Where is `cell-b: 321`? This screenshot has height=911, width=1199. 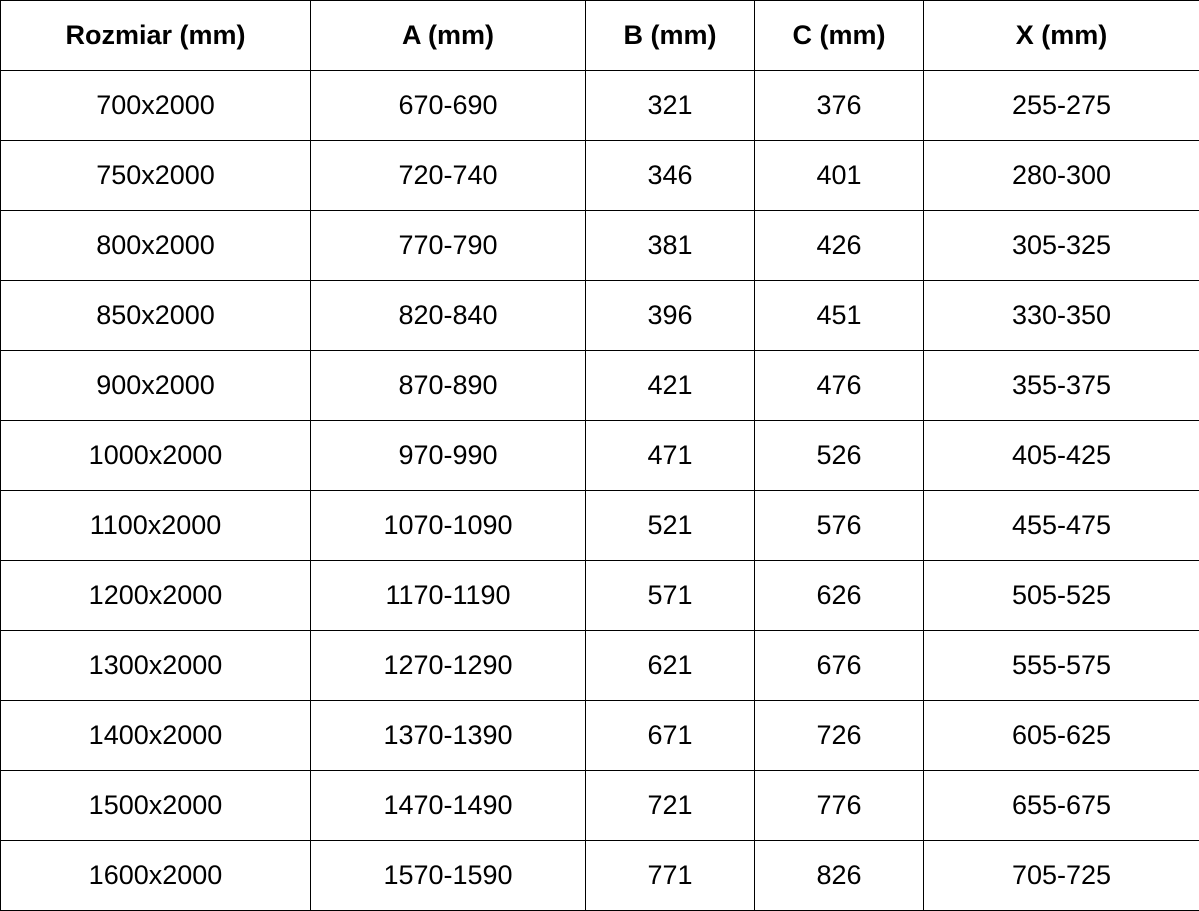
cell-b: 321 is located at coordinates (670, 105).